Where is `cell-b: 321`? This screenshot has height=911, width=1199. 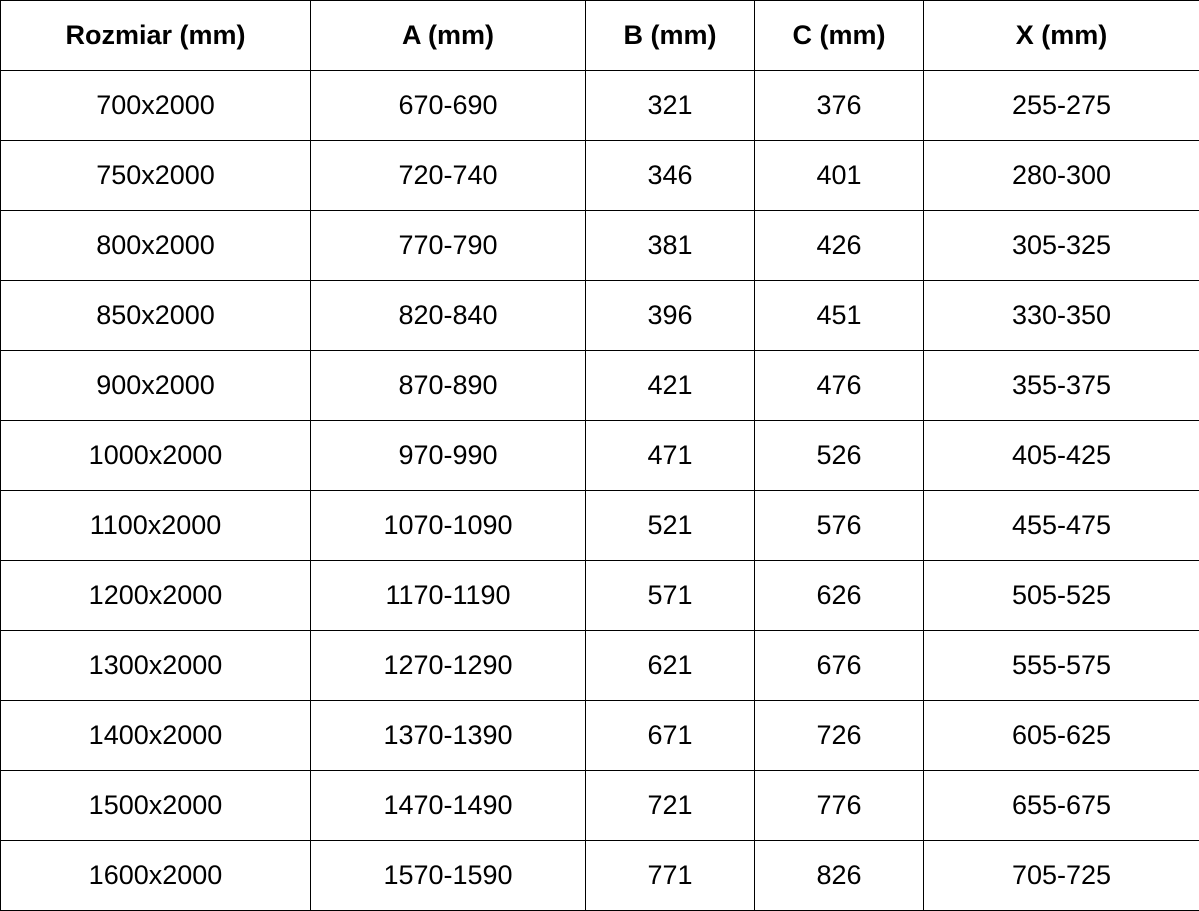
cell-b: 321 is located at coordinates (670, 105).